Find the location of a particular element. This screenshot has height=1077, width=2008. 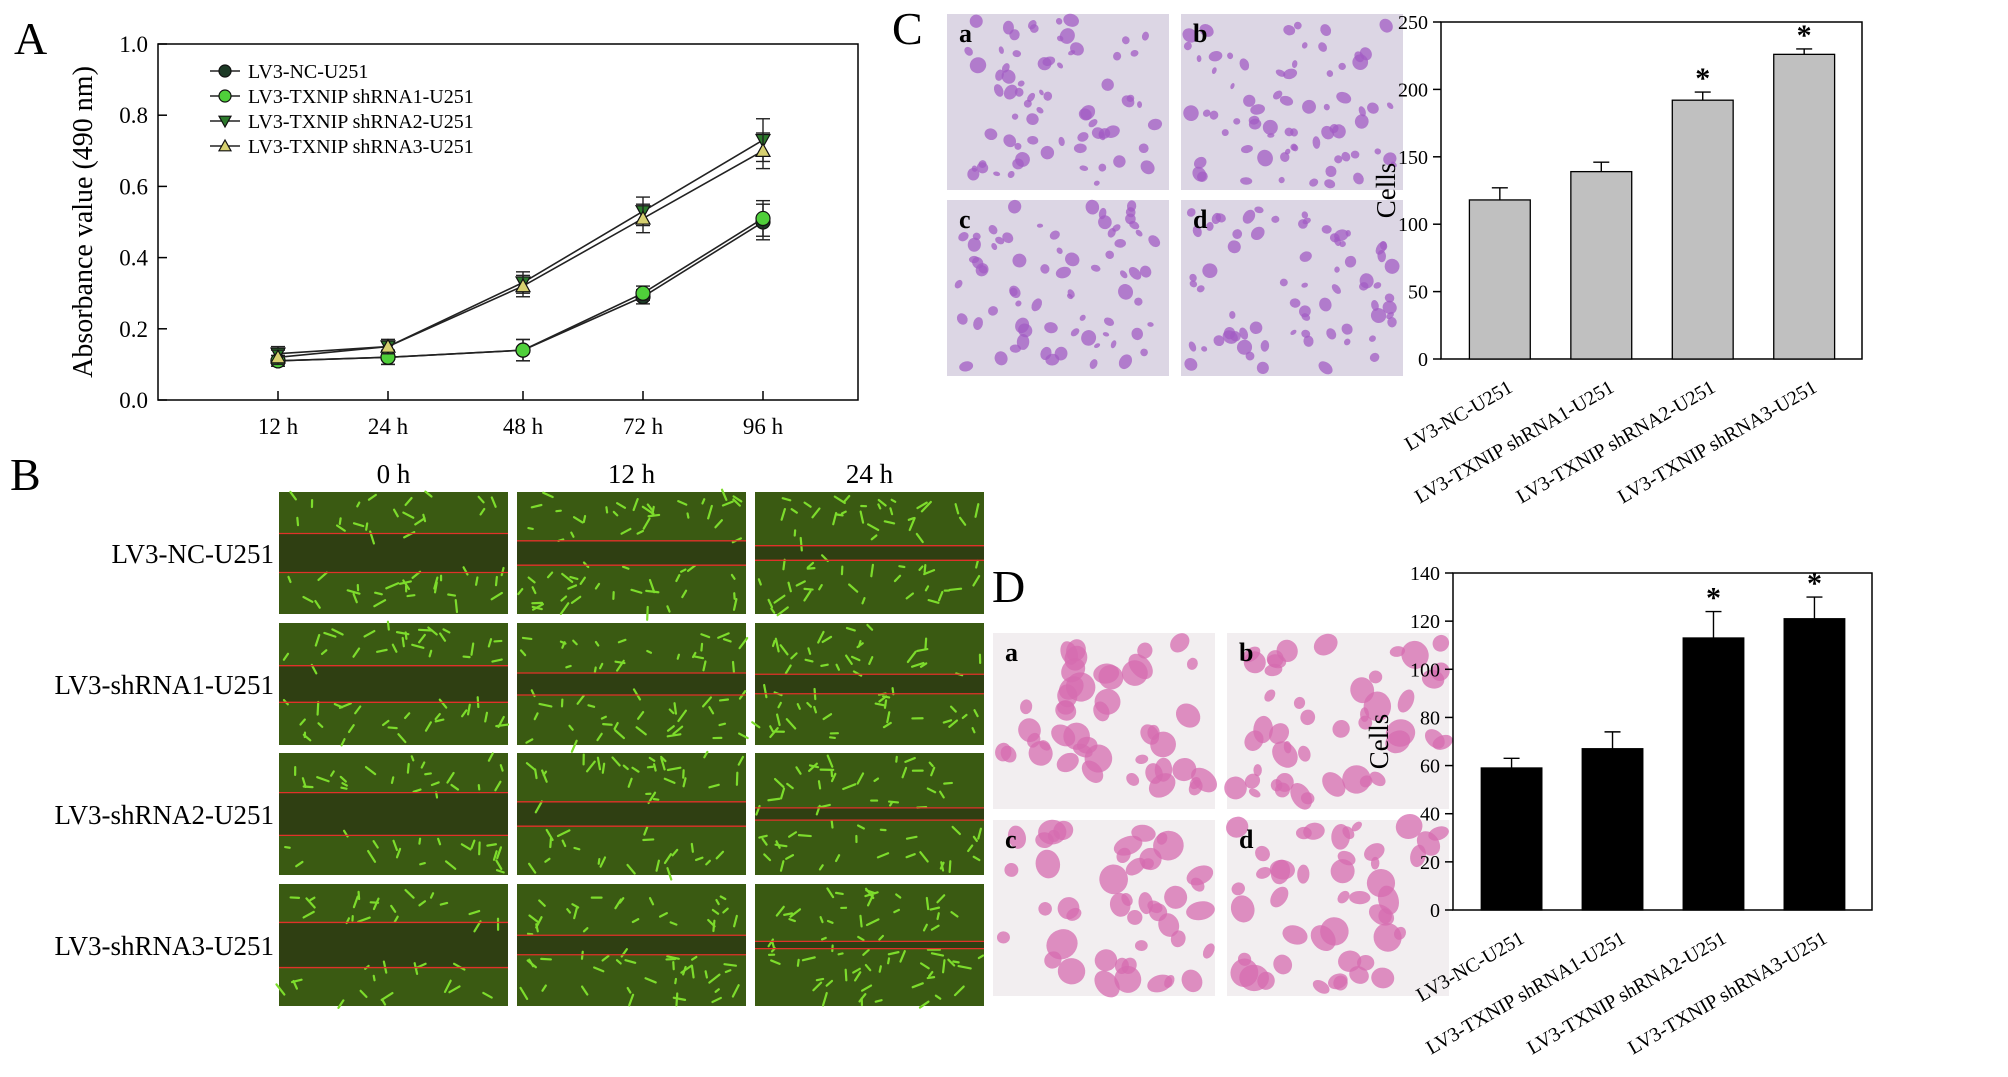

chartD-ytick-label: 140 is located at coordinates (1425, 574).